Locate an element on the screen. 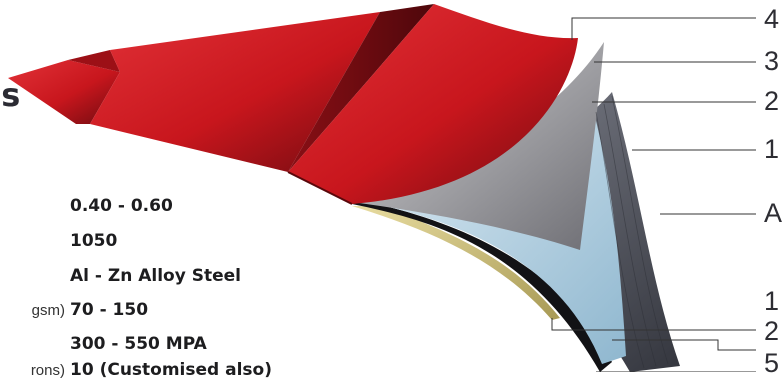  spec-value-width: 1050 is located at coordinates (94, 241).